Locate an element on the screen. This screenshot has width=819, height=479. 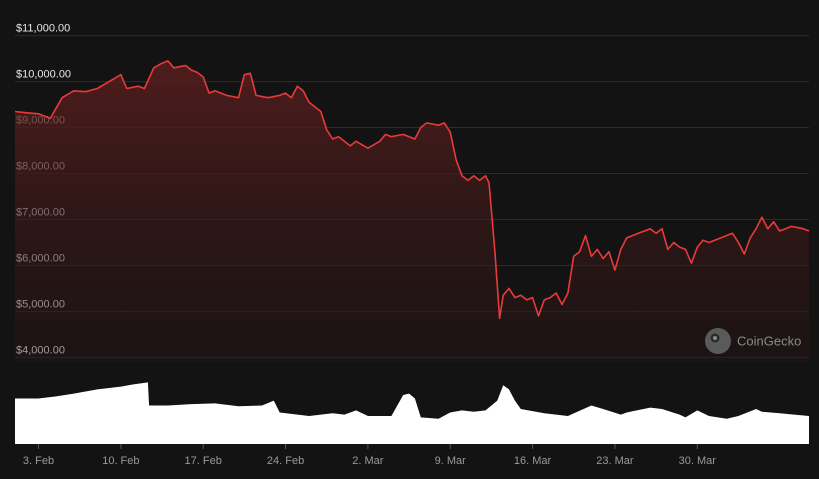
watermark-text: CoinGecko is located at coordinates (769, 341).